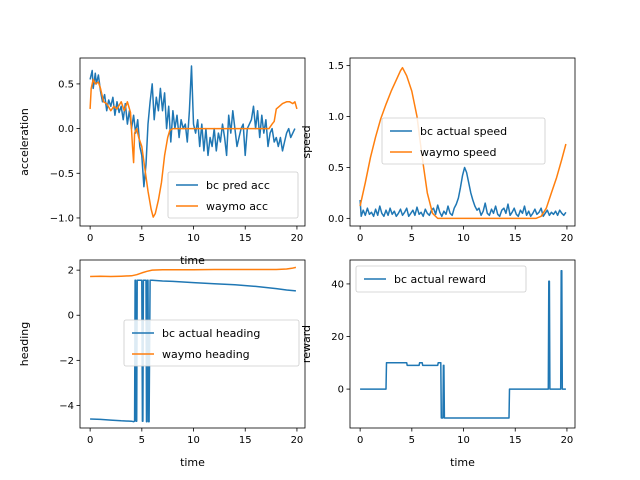 The image size is (640, 480). I want to click on y-tick-label: −1.0, so click(62, 218).